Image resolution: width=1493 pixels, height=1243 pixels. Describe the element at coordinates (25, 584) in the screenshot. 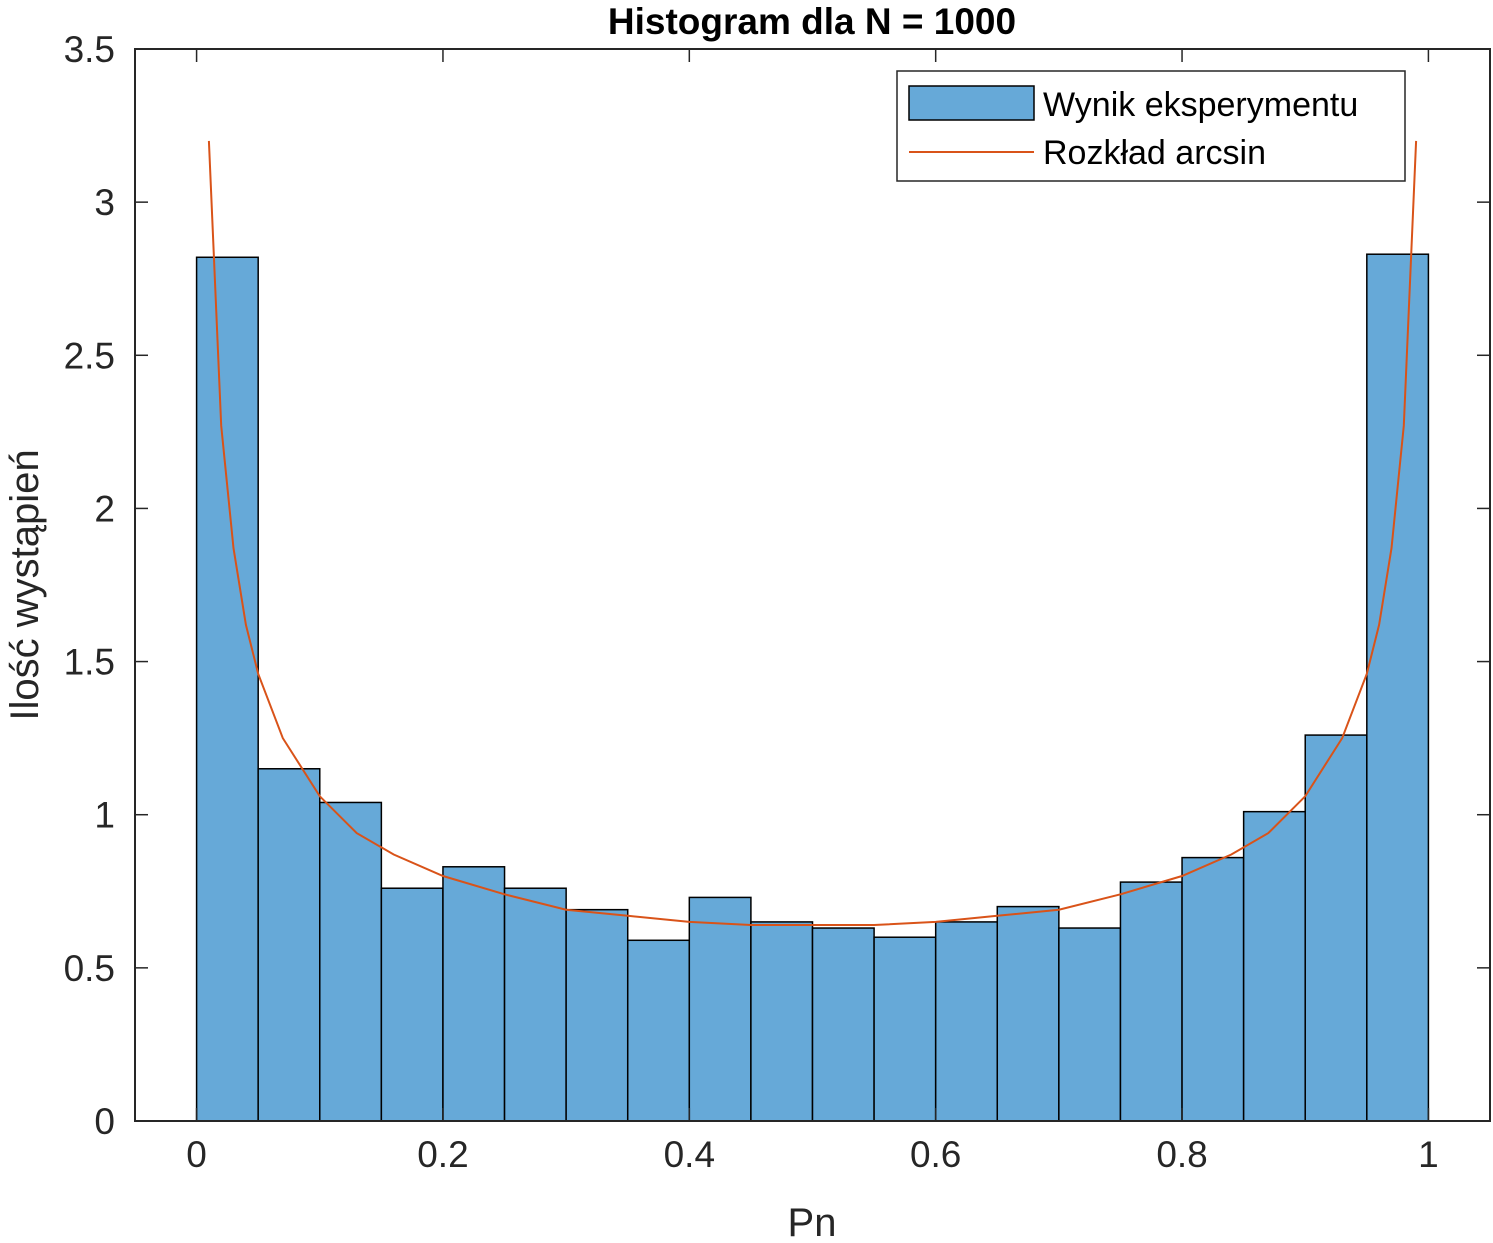

I see `y-axis-label: Ilość wystąpień` at that location.